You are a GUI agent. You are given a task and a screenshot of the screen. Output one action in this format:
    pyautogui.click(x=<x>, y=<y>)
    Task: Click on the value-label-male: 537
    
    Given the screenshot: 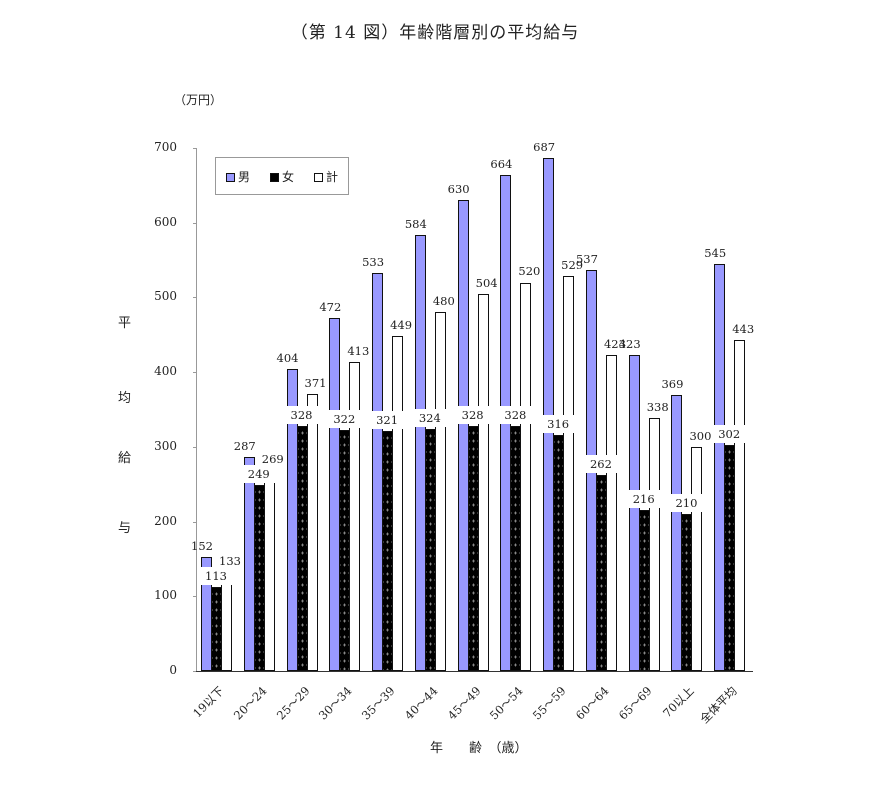 What is the action you would take?
    pyautogui.click(x=586, y=258)
    